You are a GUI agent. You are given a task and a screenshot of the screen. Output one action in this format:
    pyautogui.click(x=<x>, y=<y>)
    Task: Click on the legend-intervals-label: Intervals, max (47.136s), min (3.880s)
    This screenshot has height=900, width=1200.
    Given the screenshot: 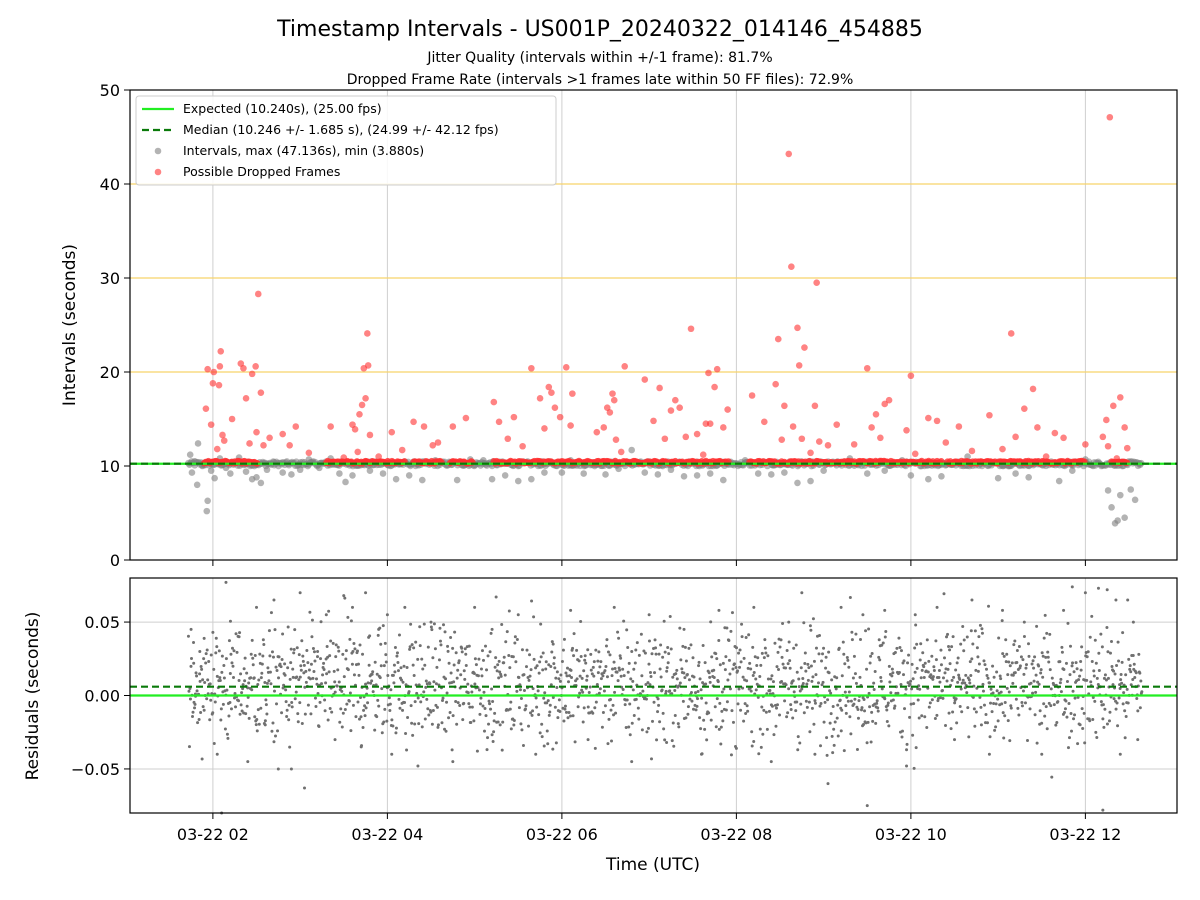 What is the action you would take?
    pyautogui.click(x=303, y=150)
    